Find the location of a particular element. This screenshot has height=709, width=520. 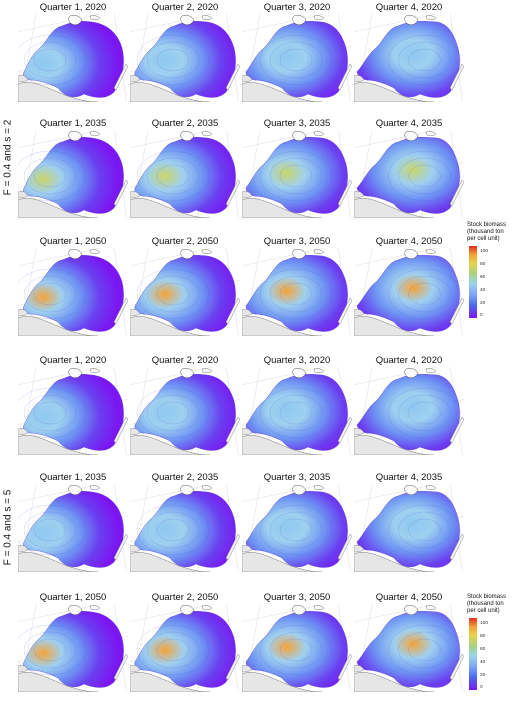

row-label-s2: F = 0.4 and s = 2 is located at coordinates (8, 157).